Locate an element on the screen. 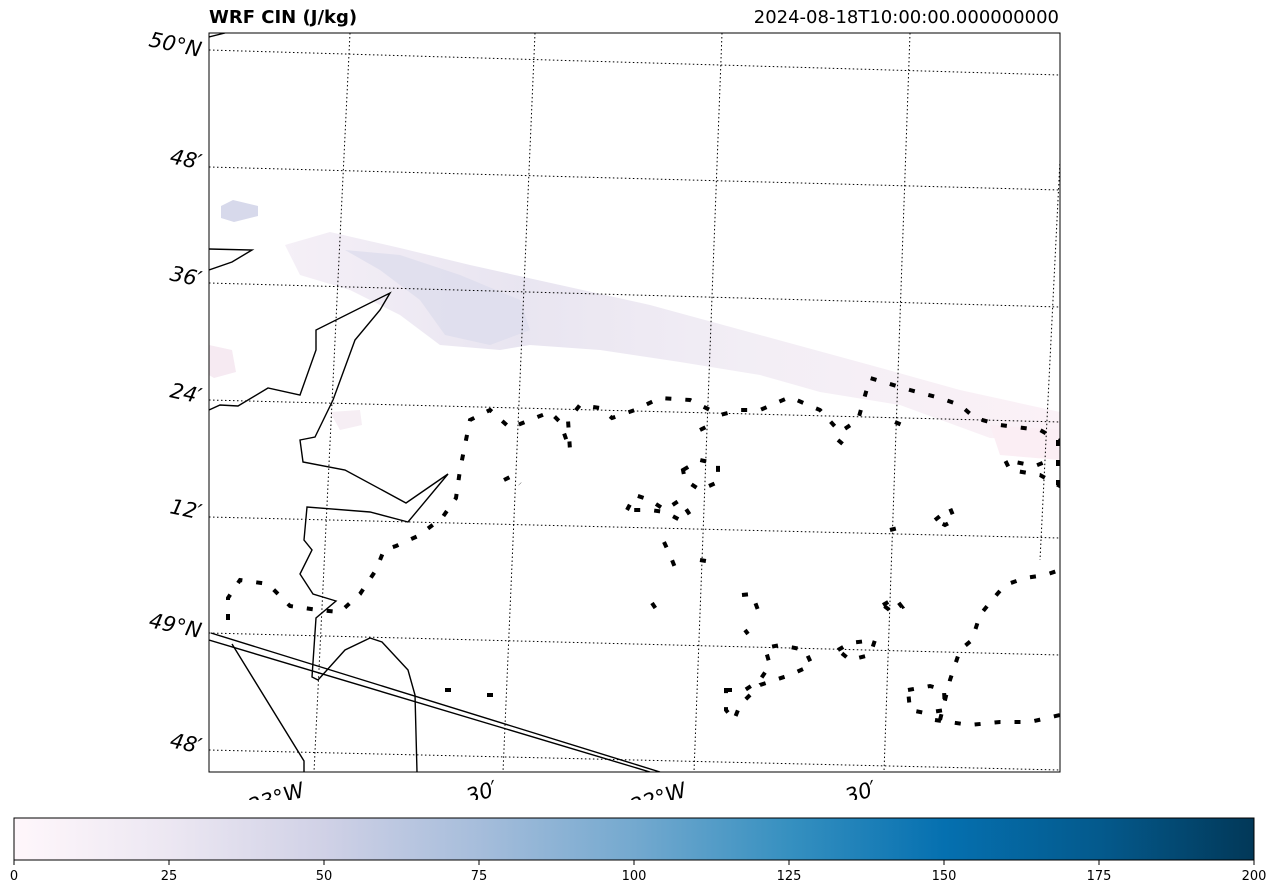 This screenshot has height=893, width=1277. colorbar-tick-label: 75 is located at coordinates (479, 876).